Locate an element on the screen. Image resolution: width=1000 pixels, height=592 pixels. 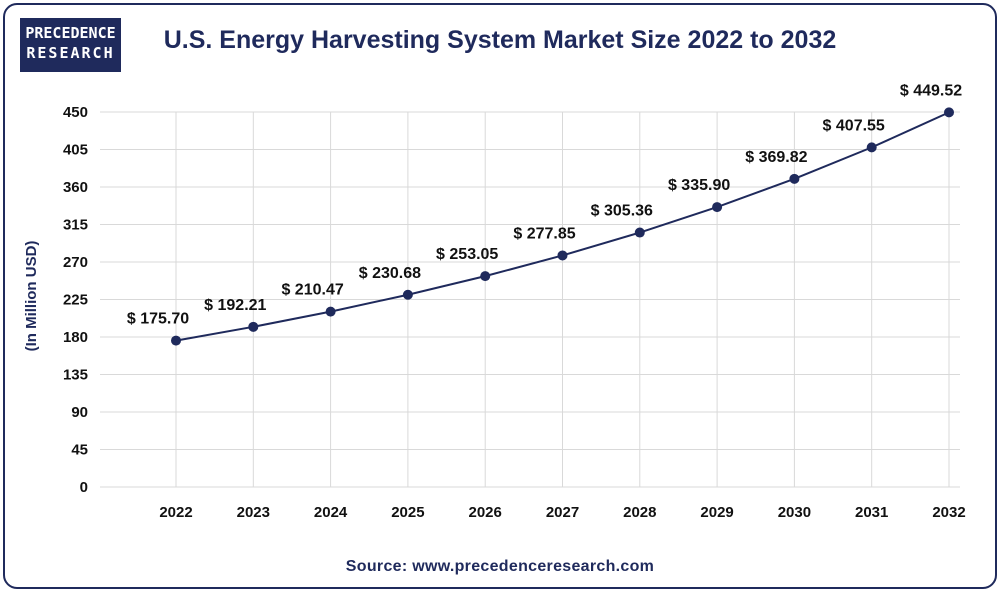
x-tick-label: 2023 is located at coordinates (253, 512).